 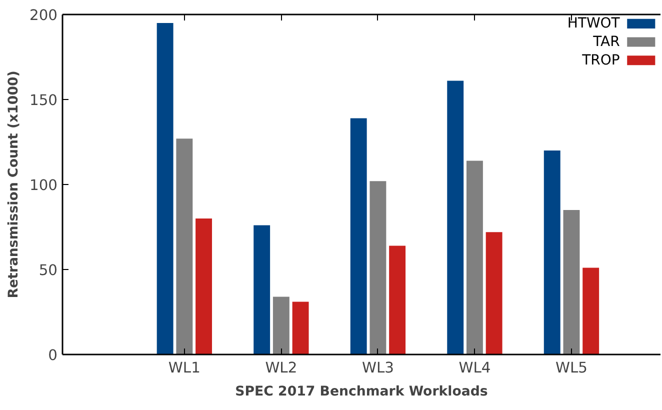 What do you see at coordinates (606, 42) in the screenshot?
I see `legend-label: TAR` at bounding box center [606, 42].